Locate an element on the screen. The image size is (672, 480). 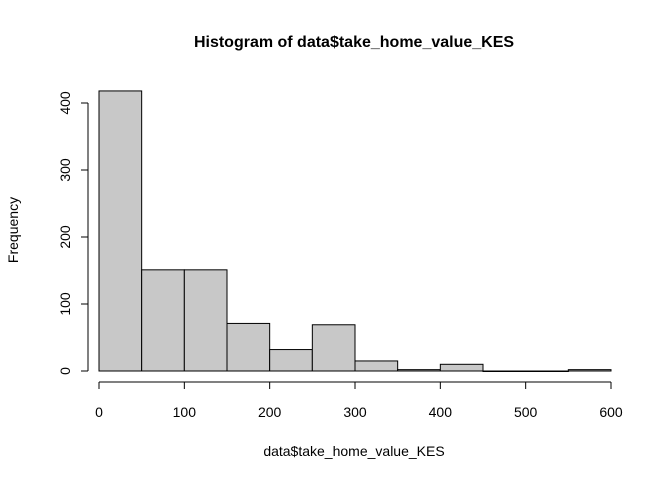
x-tick-label-4: 400 is located at coordinates (441, 412).